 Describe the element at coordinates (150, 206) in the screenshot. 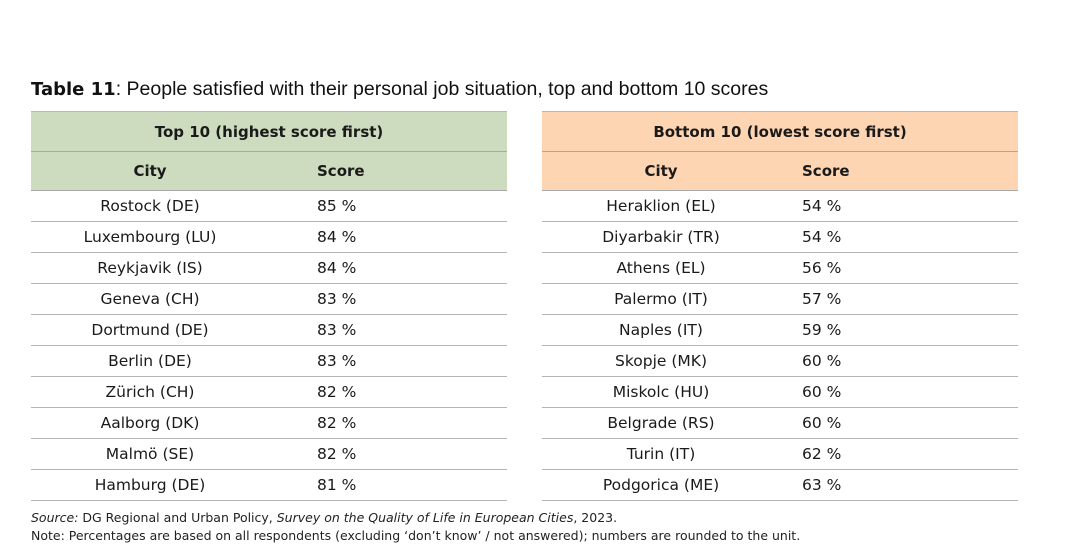

I see `city-cell: Rostock (DE)` at that location.